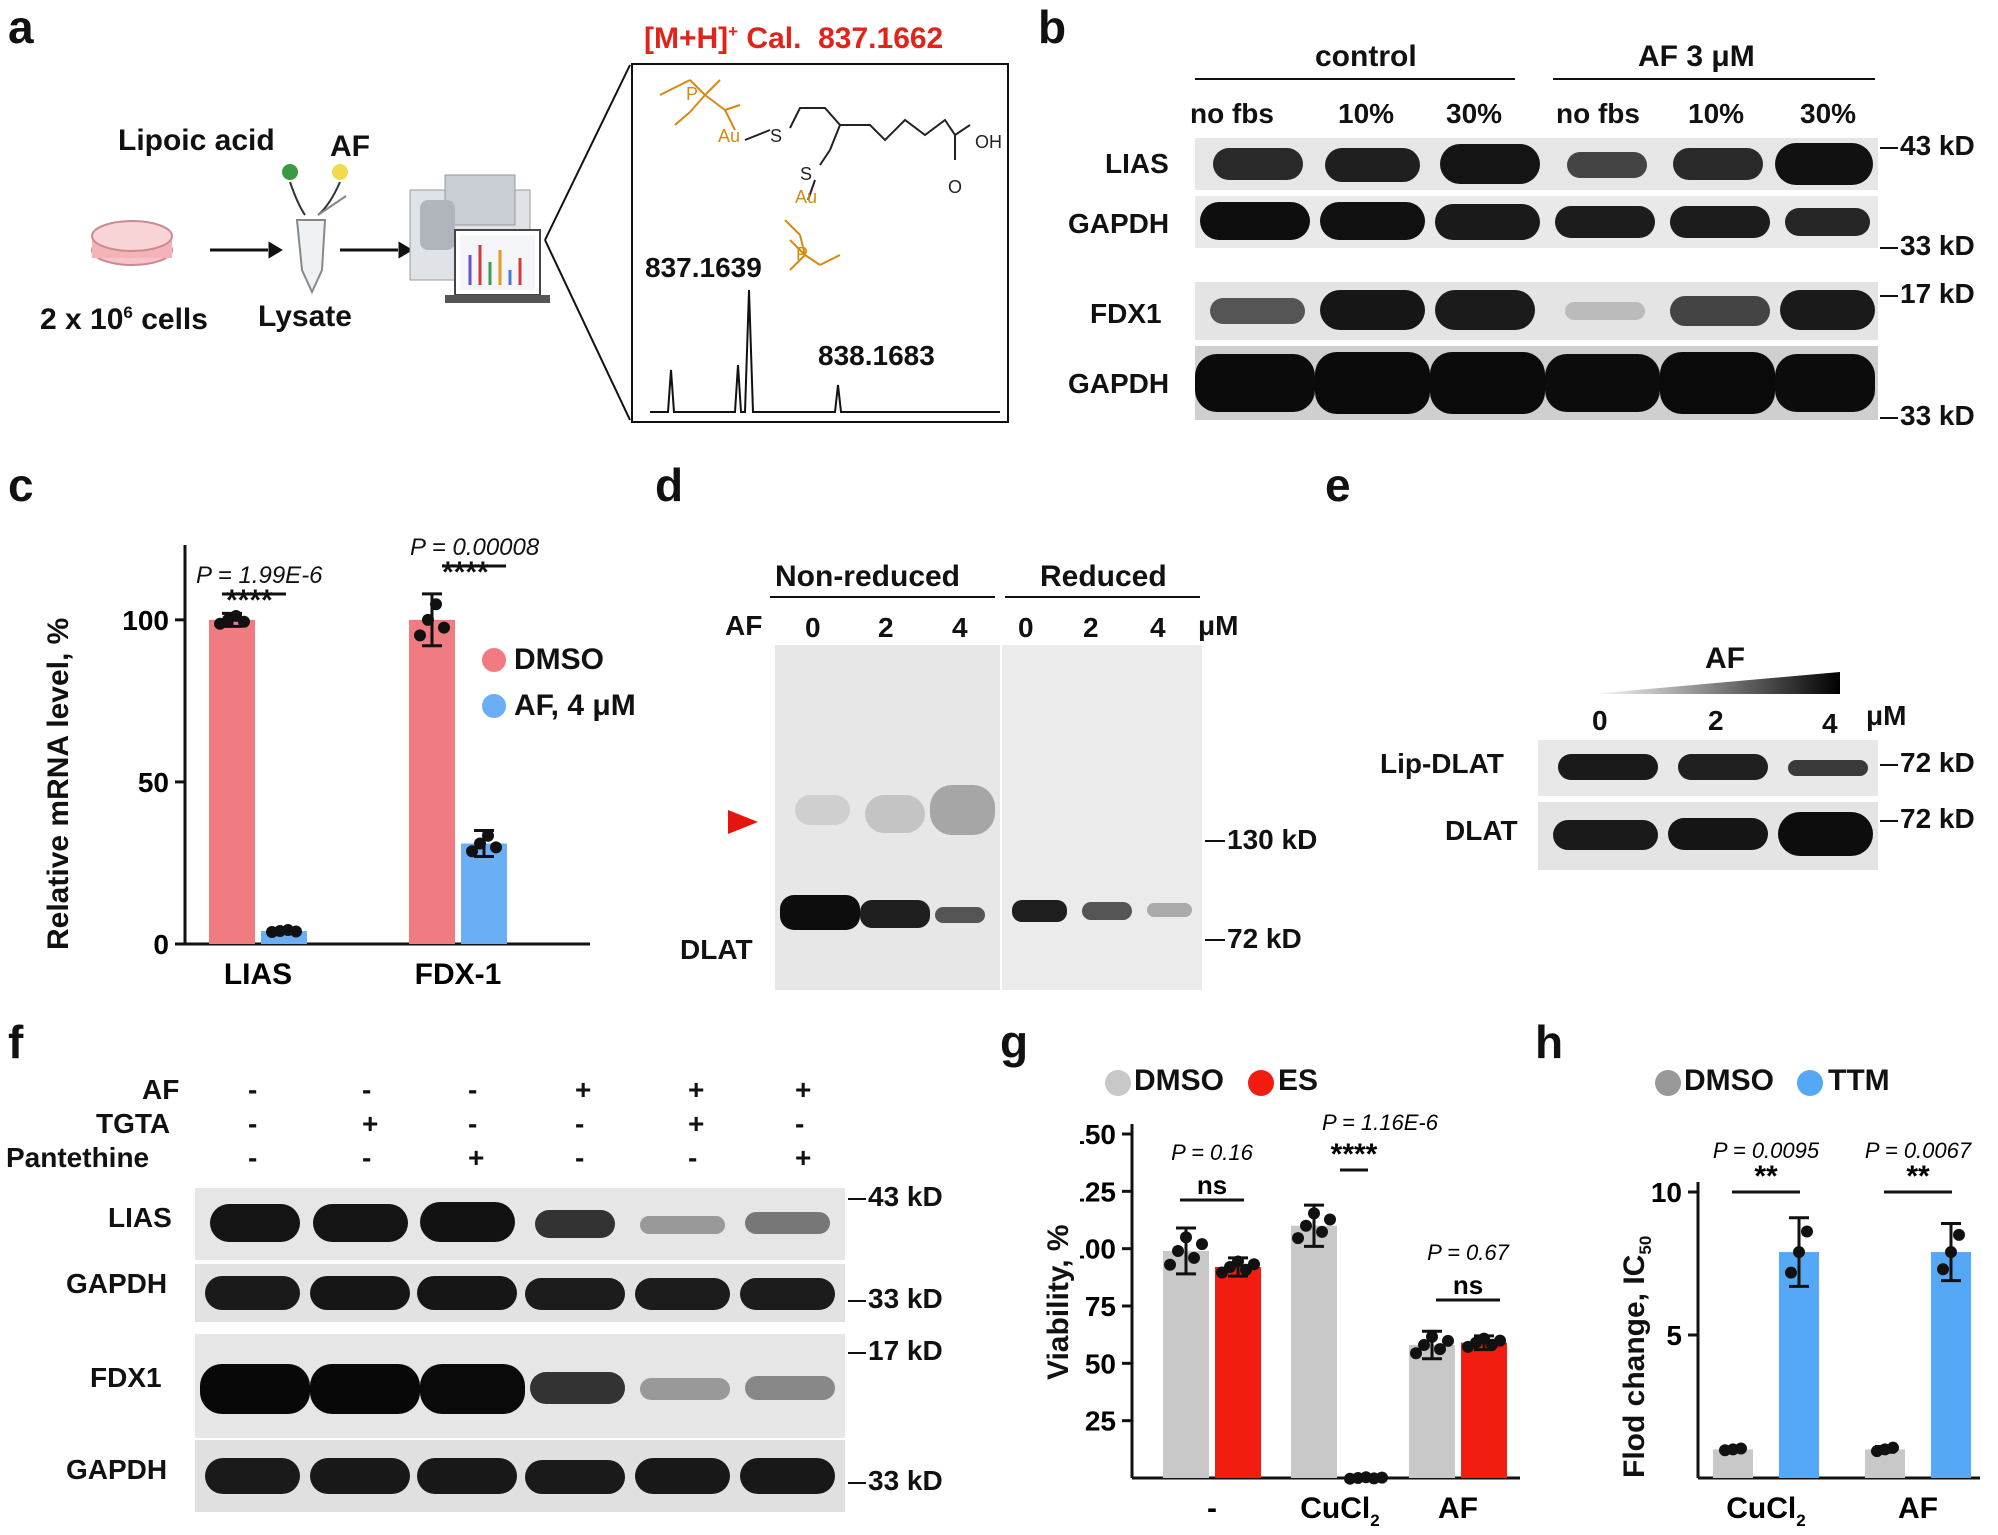 The height and width of the screenshot is (1535, 1998). Describe the element at coordinates (743, 822) in the screenshot. I see `arrowhead-icon` at that location.